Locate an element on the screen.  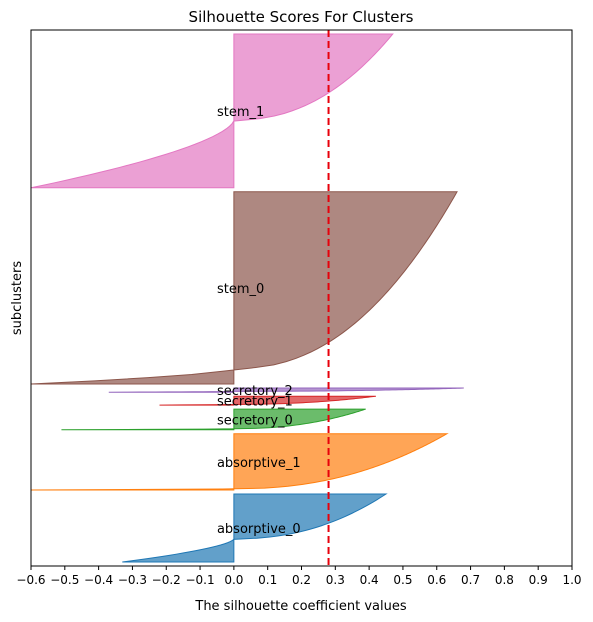
x-tick-label: 0.7 is located at coordinates (470, 580).